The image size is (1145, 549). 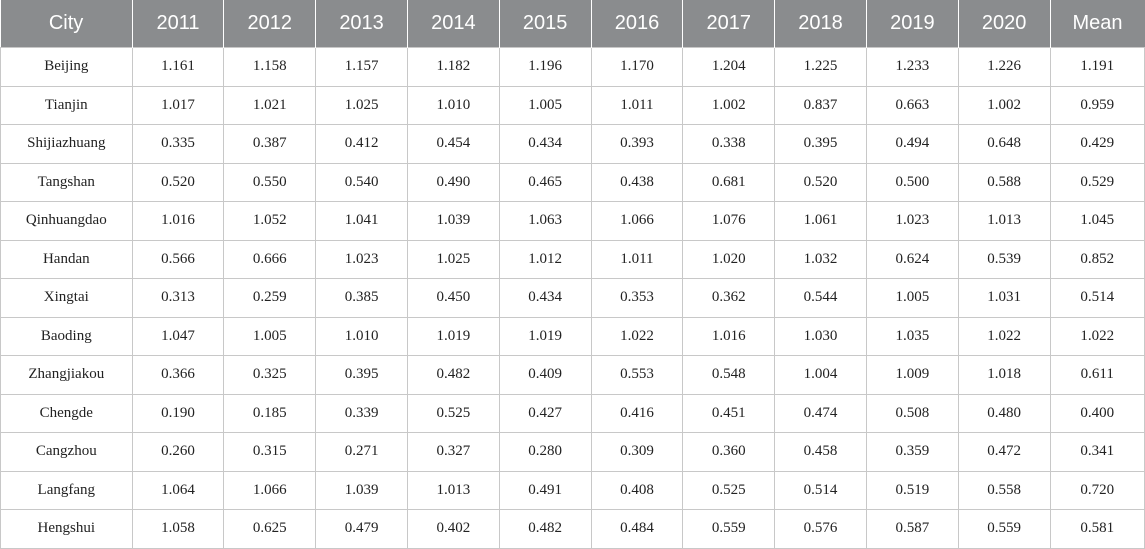 What do you see at coordinates (637, 490) in the screenshot?
I see `year-value-cell: 0.408` at bounding box center [637, 490].